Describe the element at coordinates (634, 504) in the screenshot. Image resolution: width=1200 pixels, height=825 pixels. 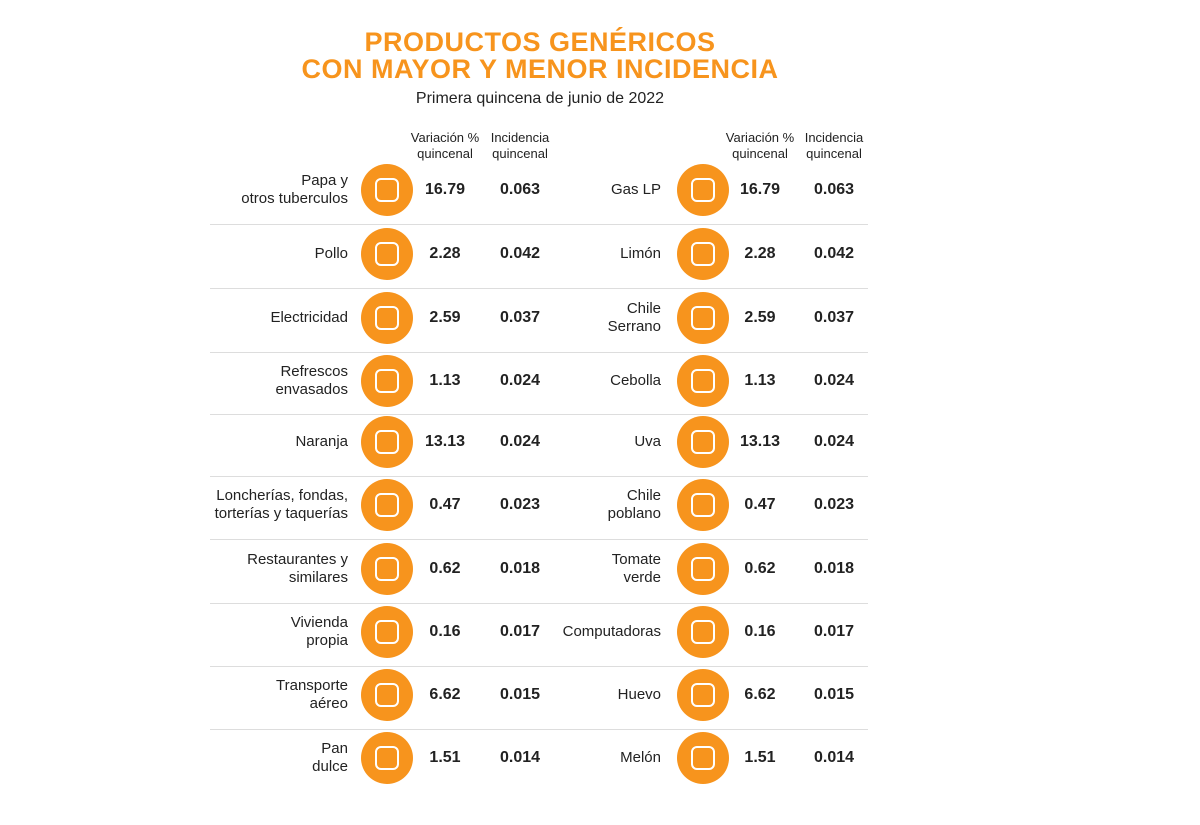
I see `row-label: Chile poblano` at that location.